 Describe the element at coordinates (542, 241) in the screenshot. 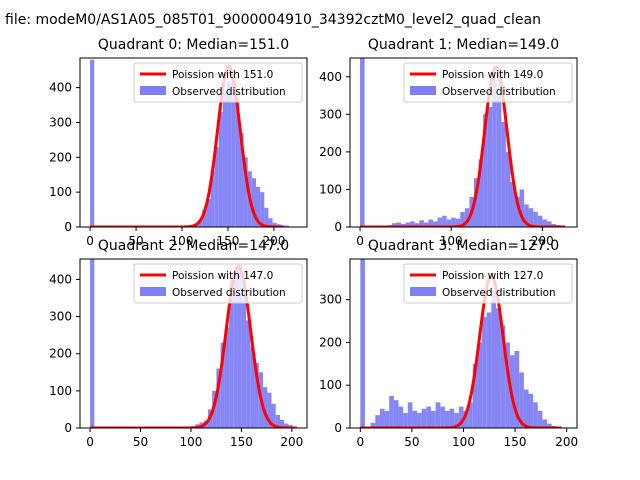

I see `x-tick-label: 200` at that location.